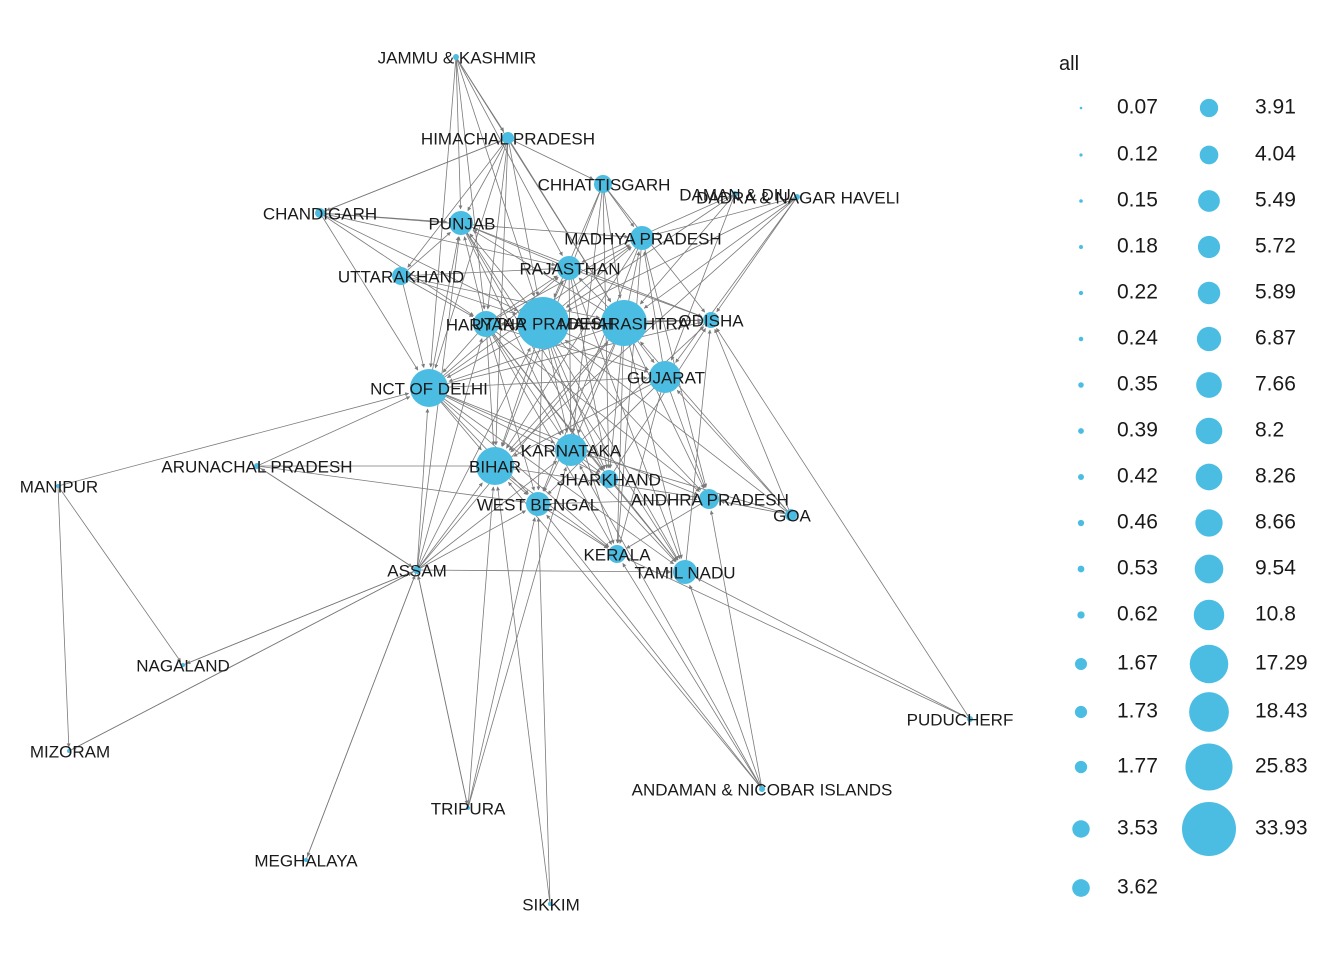  What do you see at coordinates (360, 718) in the screenshot?
I see `edge-meghalaya-to-assam` at bounding box center [360, 718].